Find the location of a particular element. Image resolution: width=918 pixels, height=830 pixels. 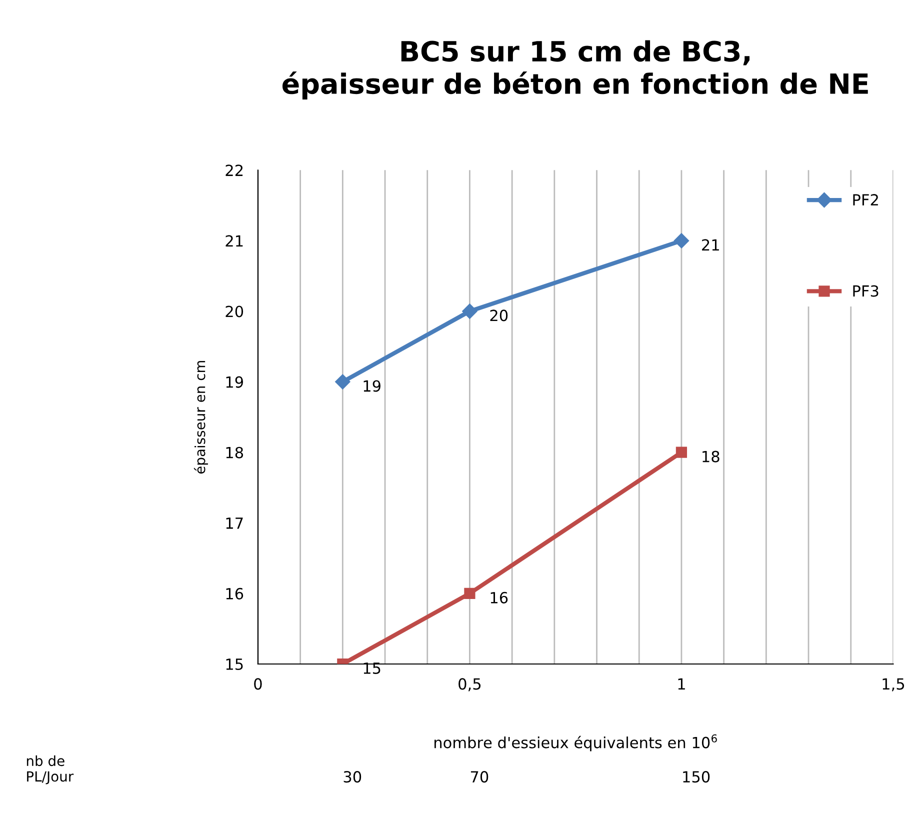

data-label: 19 is located at coordinates (372, 386).